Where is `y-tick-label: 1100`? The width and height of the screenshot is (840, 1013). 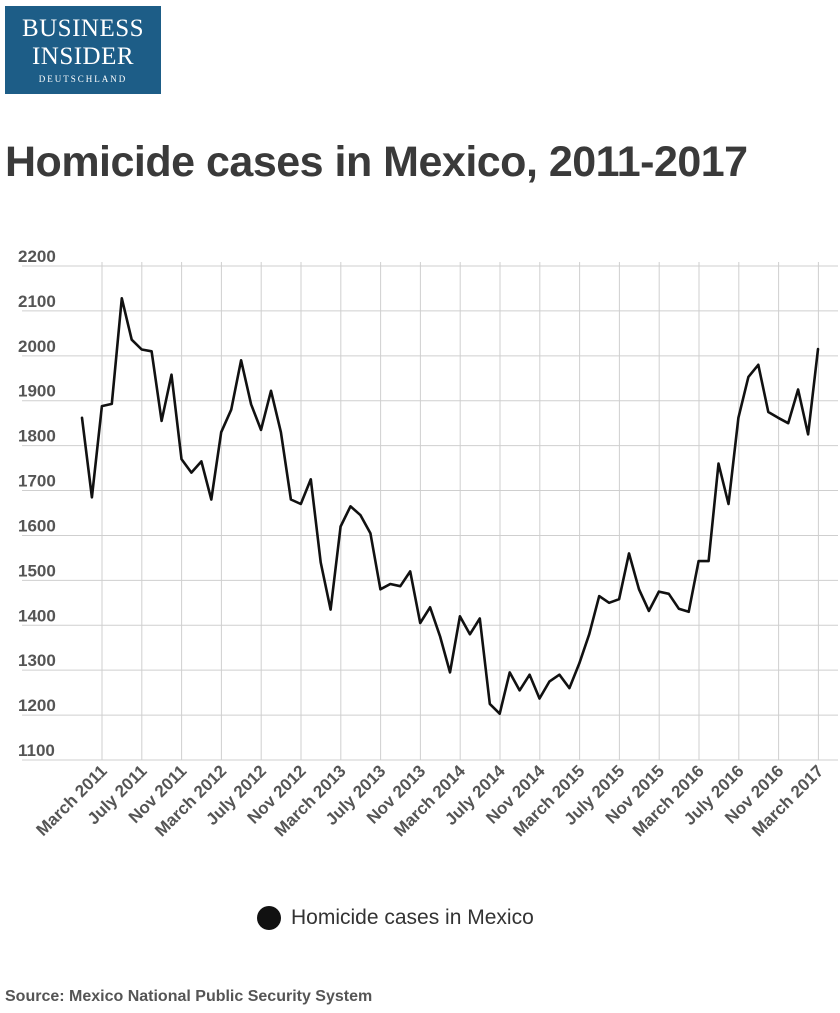 y-tick-label: 1100 is located at coordinates (36, 750).